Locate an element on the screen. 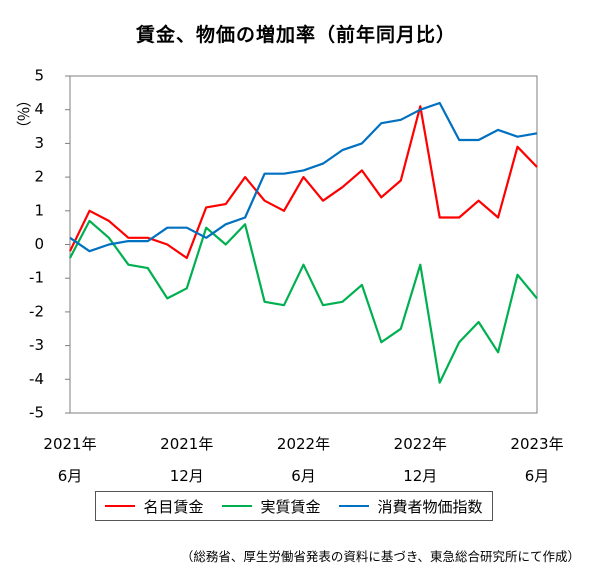 The width and height of the screenshot is (592, 569). x-tick-year-label: 2023年 is located at coordinates (536, 444).